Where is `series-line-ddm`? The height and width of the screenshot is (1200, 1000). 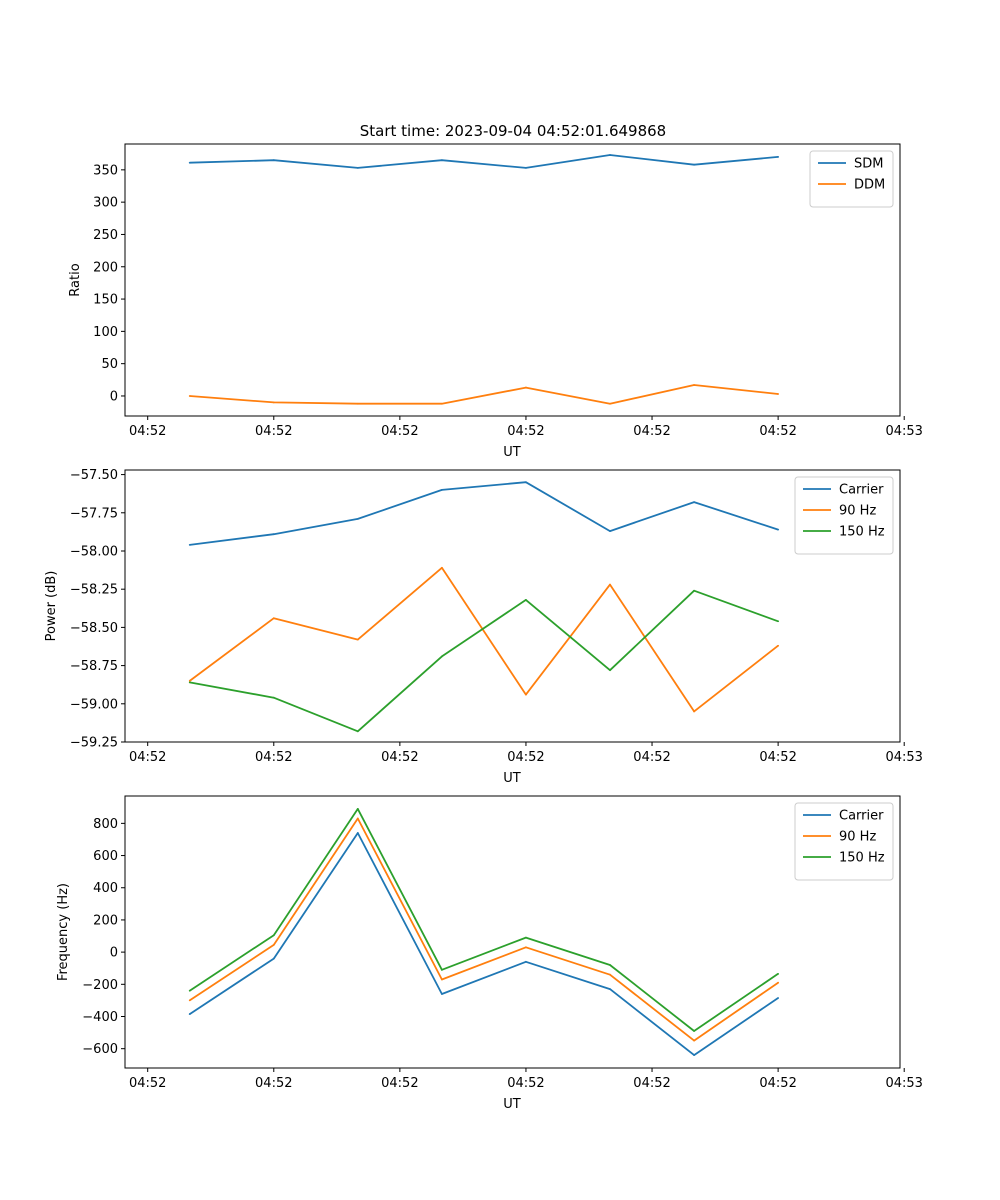 series-line-ddm is located at coordinates (484, 394).